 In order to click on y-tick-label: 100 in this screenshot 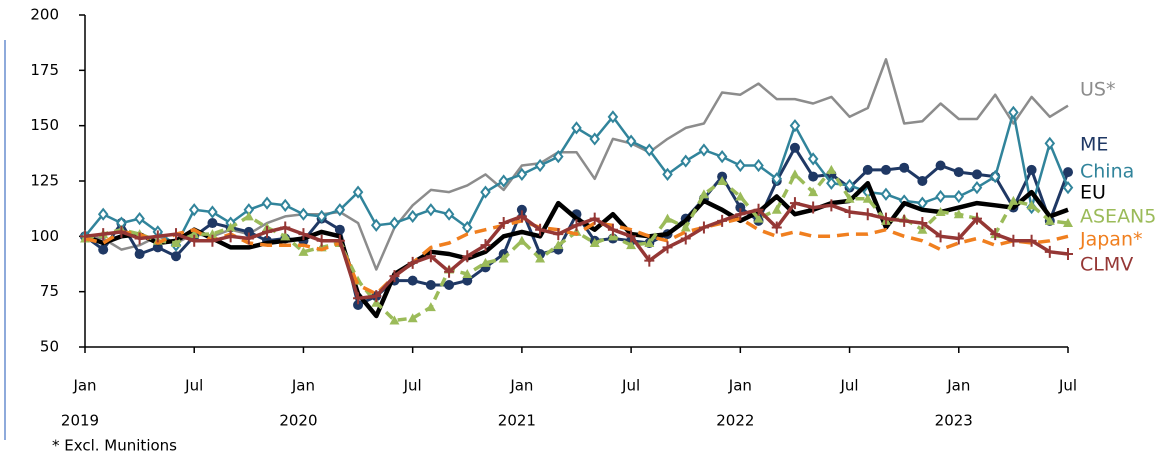, I will do `click(44, 236)`.